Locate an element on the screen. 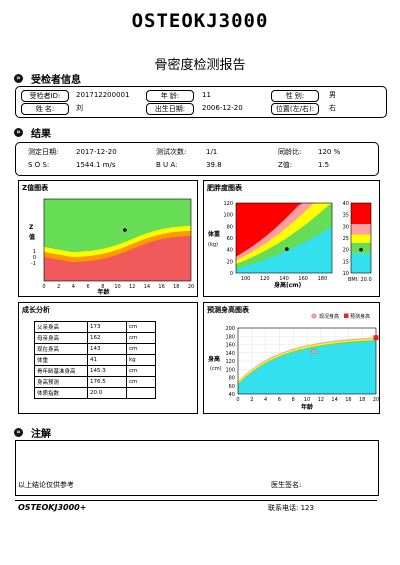 Image resolution: width=400 pixels, height=565 pixels. pred-y-tick: 80 is located at coordinates (232, 379).